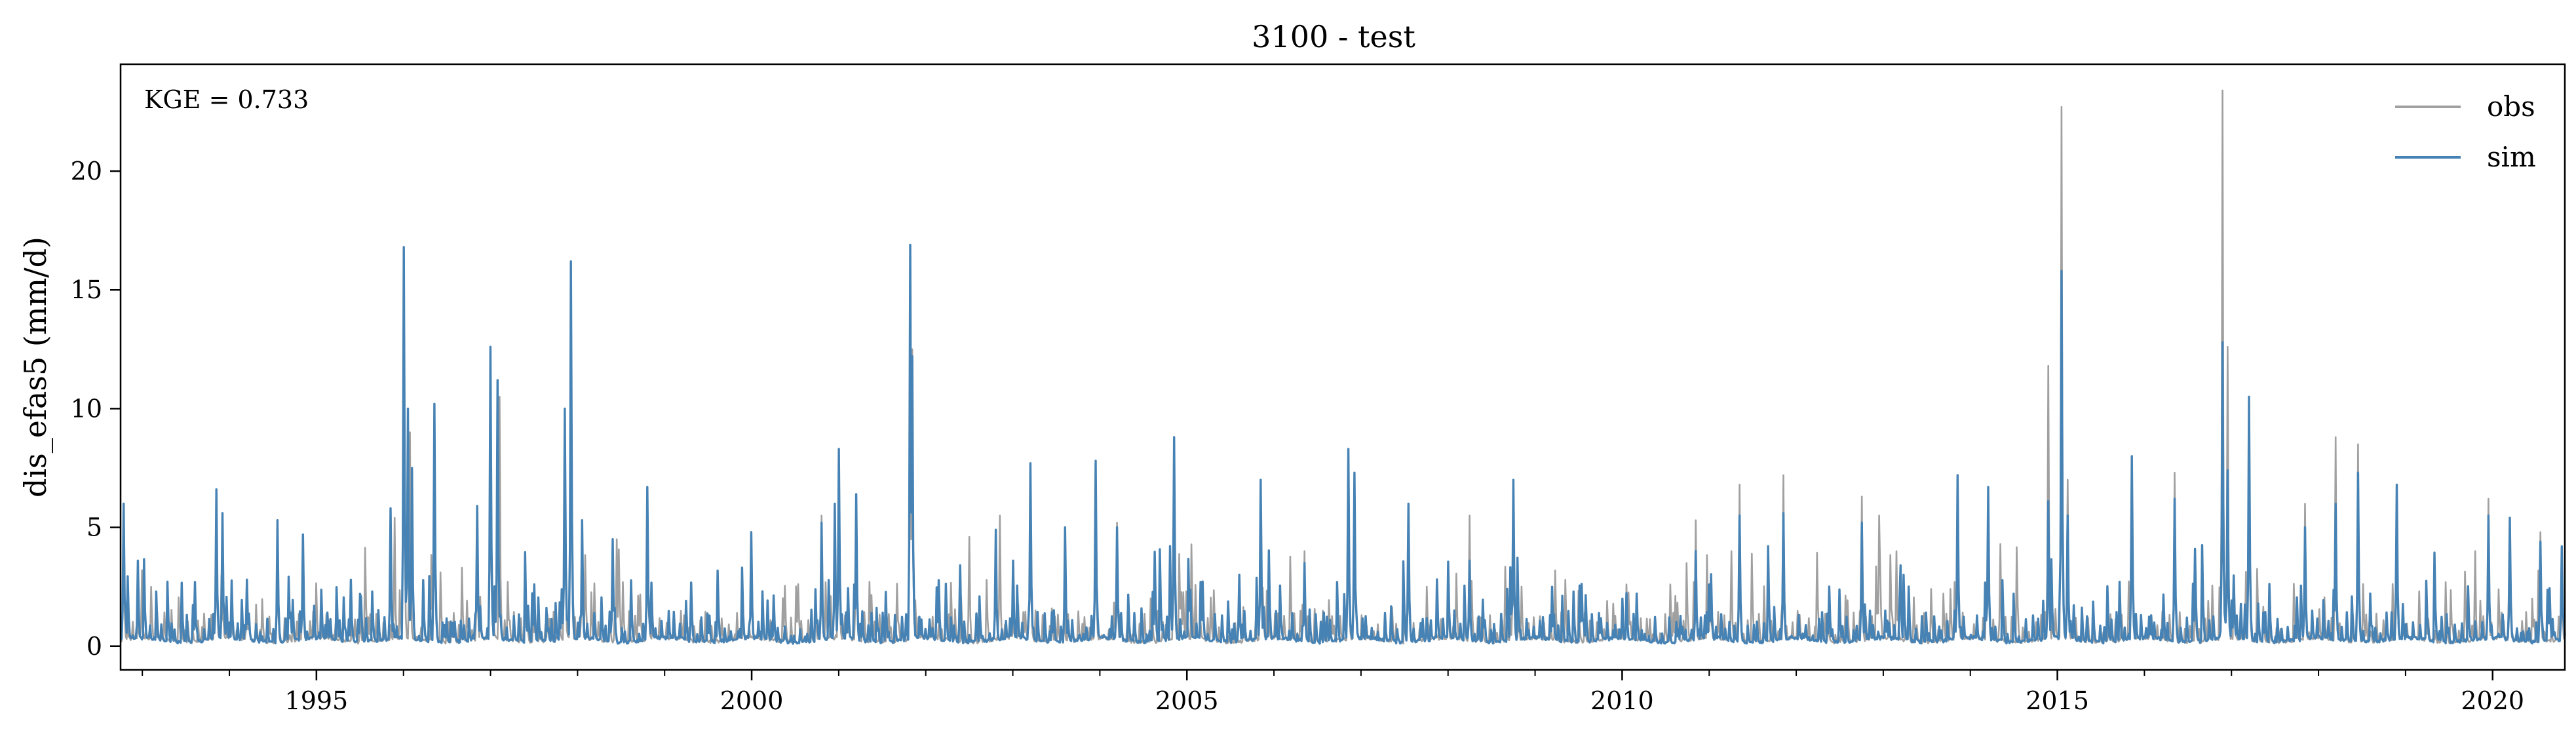 This screenshot has height=742, width=2576. I want to click on y-tick-label: 10, so click(86, 408).